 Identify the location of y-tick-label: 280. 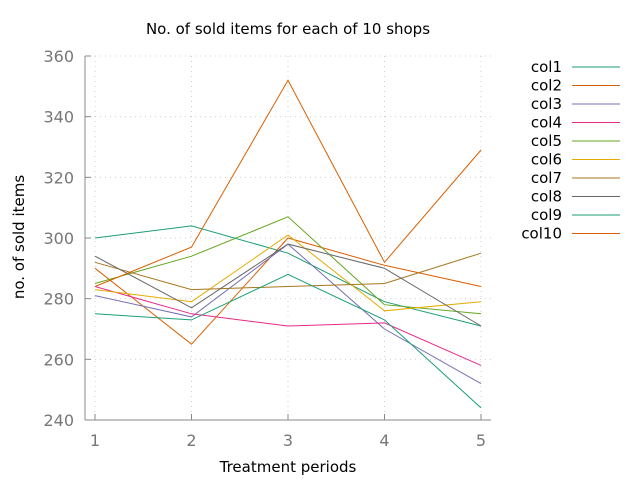
(58, 299).